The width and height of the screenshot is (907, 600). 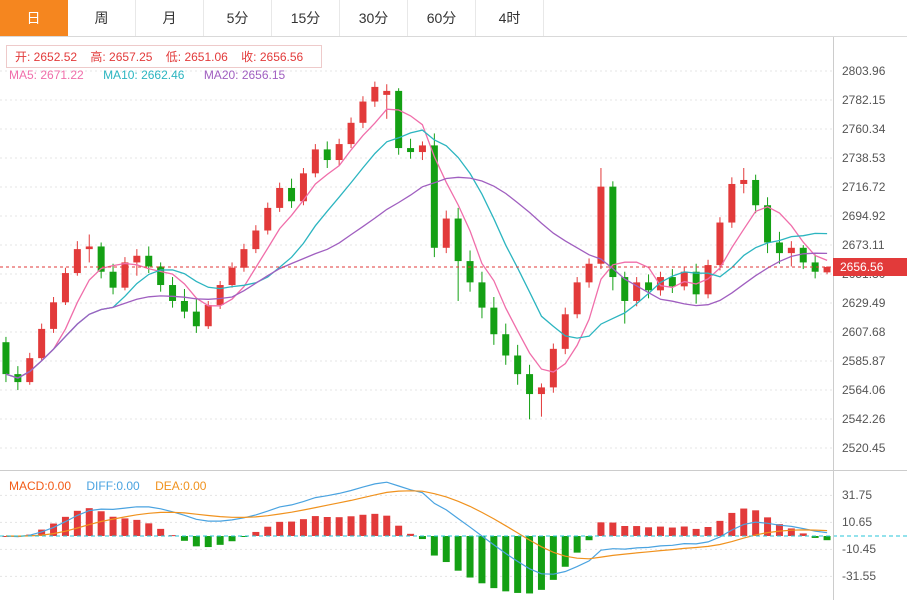 What do you see at coordinates (170, 18) in the screenshot?
I see `tab-month: 月` at bounding box center [170, 18].